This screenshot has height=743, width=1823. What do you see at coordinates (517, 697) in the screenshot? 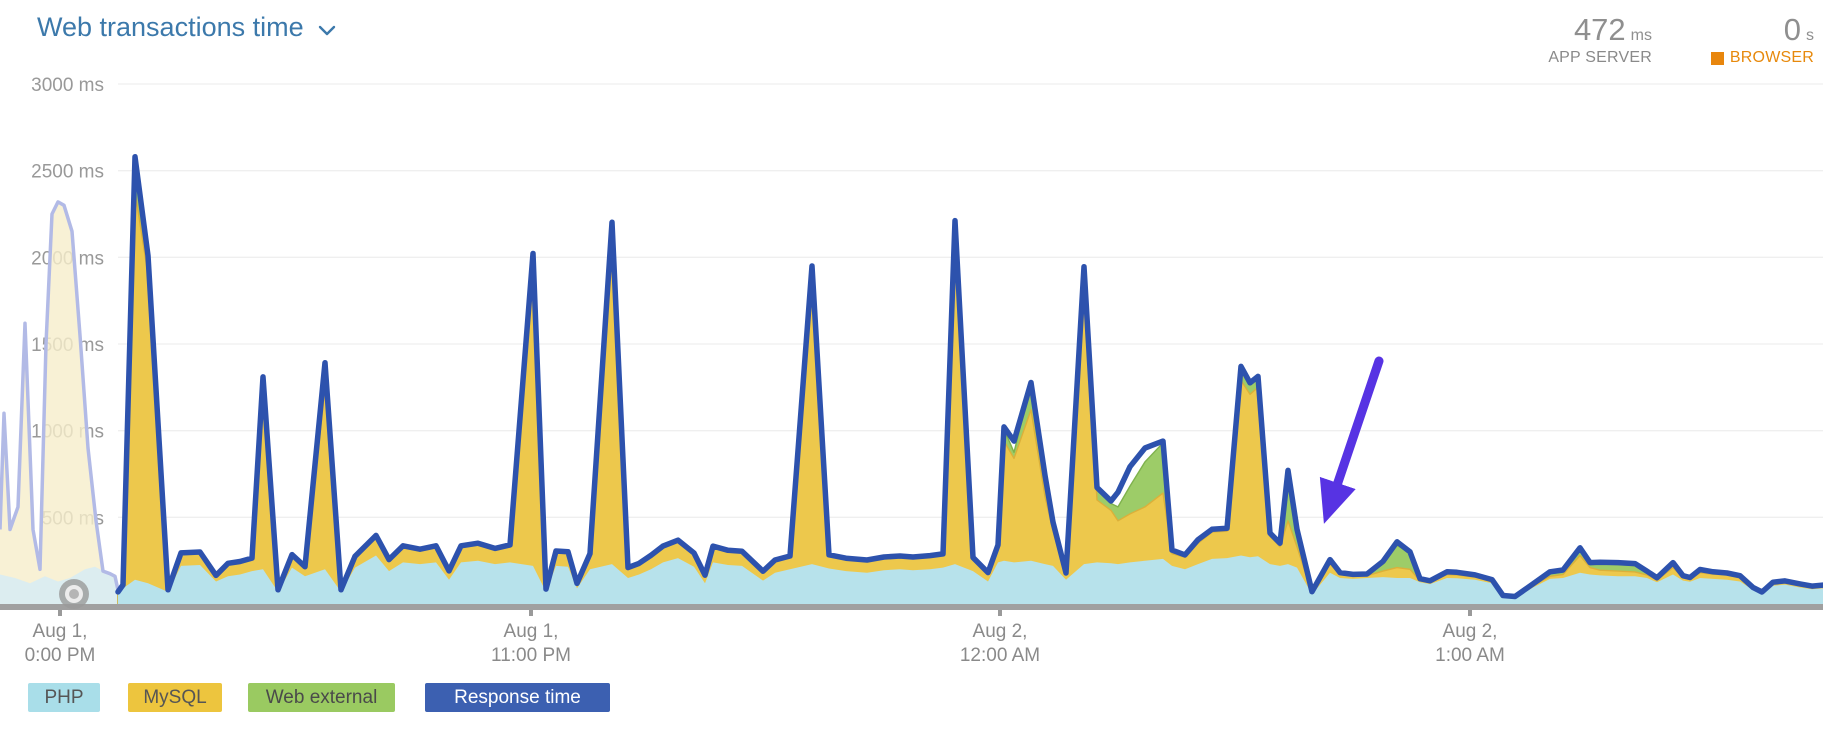
I see `legend-item-response-time: Response time` at bounding box center [517, 697].